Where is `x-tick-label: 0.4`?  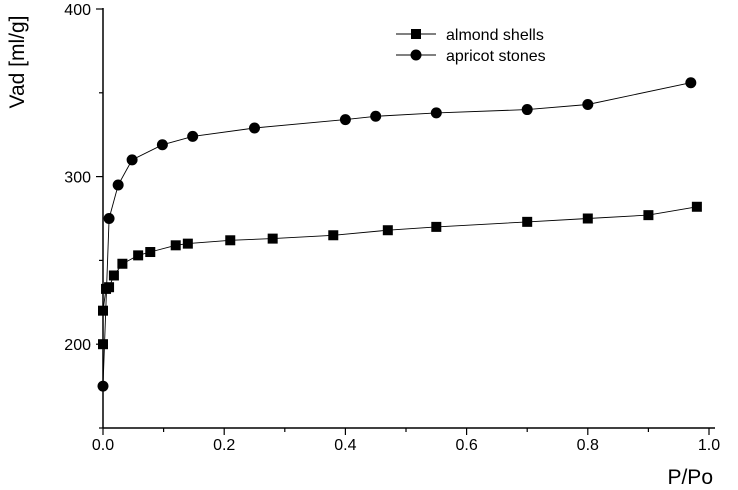 x-tick-label: 0.4 is located at coordinates (345, 445).